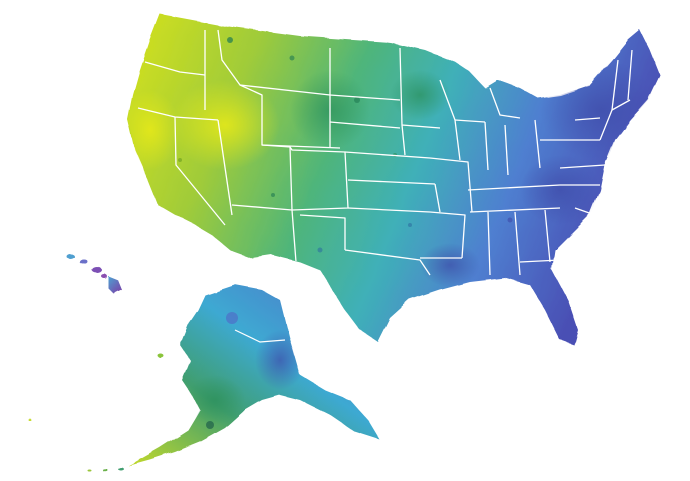  Describe the element at coordinates (95, 412) in the screenshot. I see `aleutian-islands` at that location.